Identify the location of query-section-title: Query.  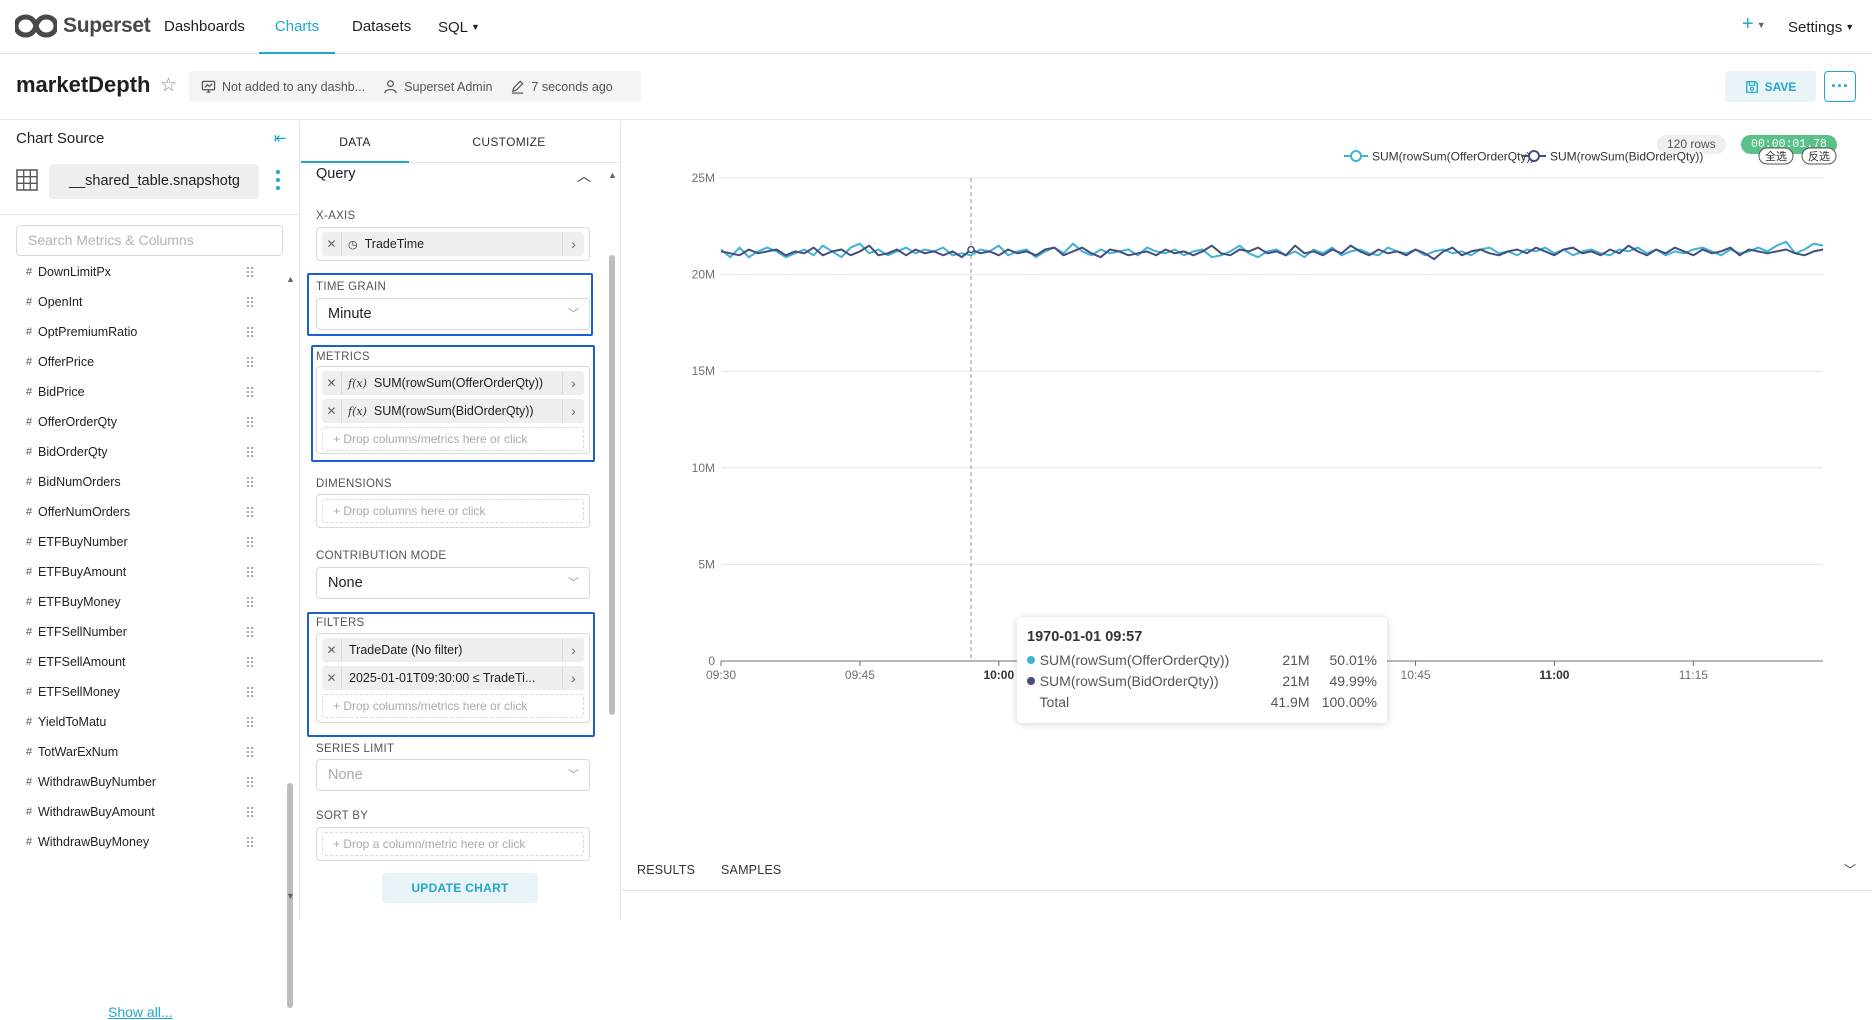
(336, 174).